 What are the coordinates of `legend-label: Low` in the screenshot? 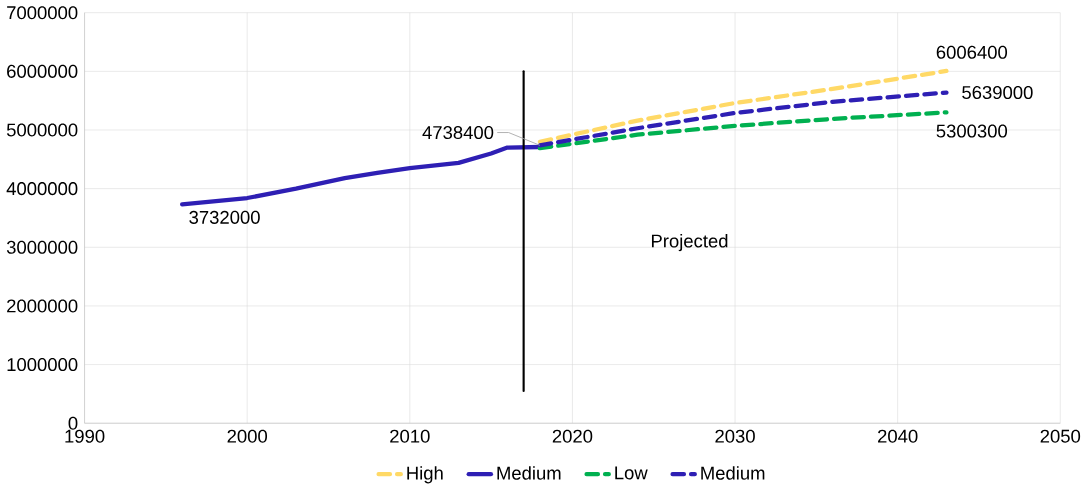 It's located at (631, 473).